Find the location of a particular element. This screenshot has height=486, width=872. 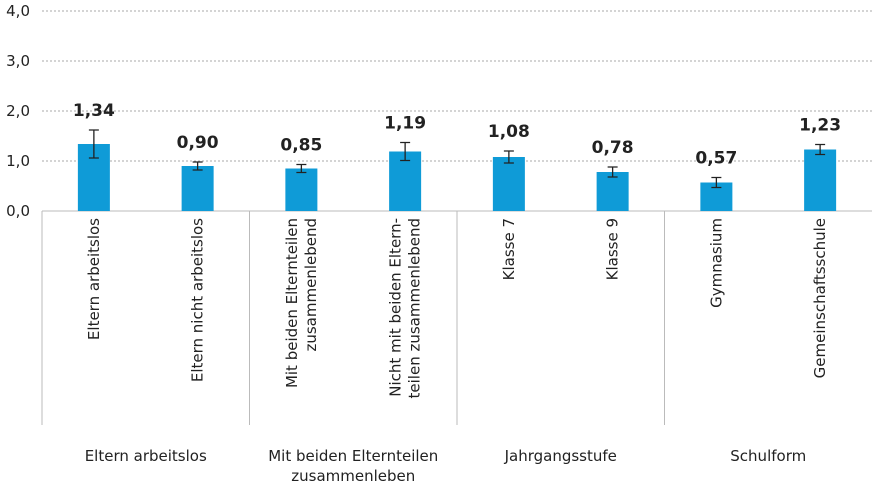

y-tick-label: 3,0 is located at coordinates (18, 61).